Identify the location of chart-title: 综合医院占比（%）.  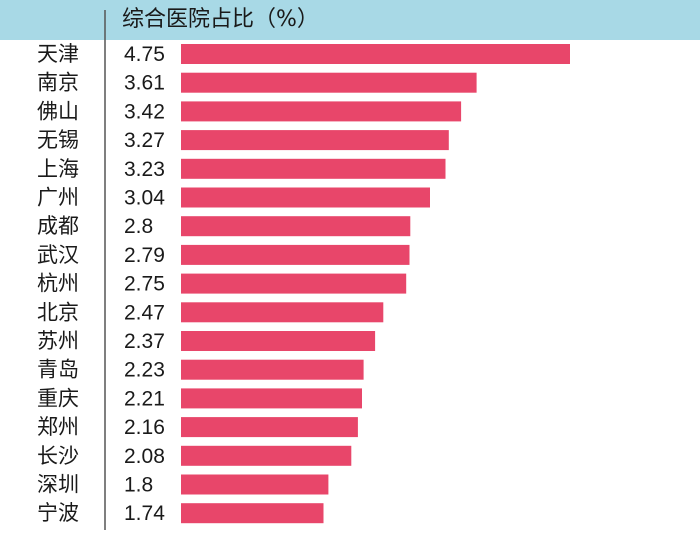
(220, 19).